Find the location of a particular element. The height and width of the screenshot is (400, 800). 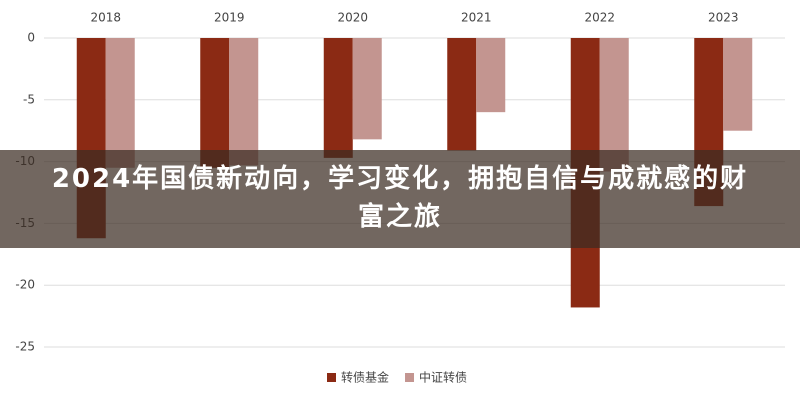

x-tick-label: 2018 is located at coordinates (105, 18).